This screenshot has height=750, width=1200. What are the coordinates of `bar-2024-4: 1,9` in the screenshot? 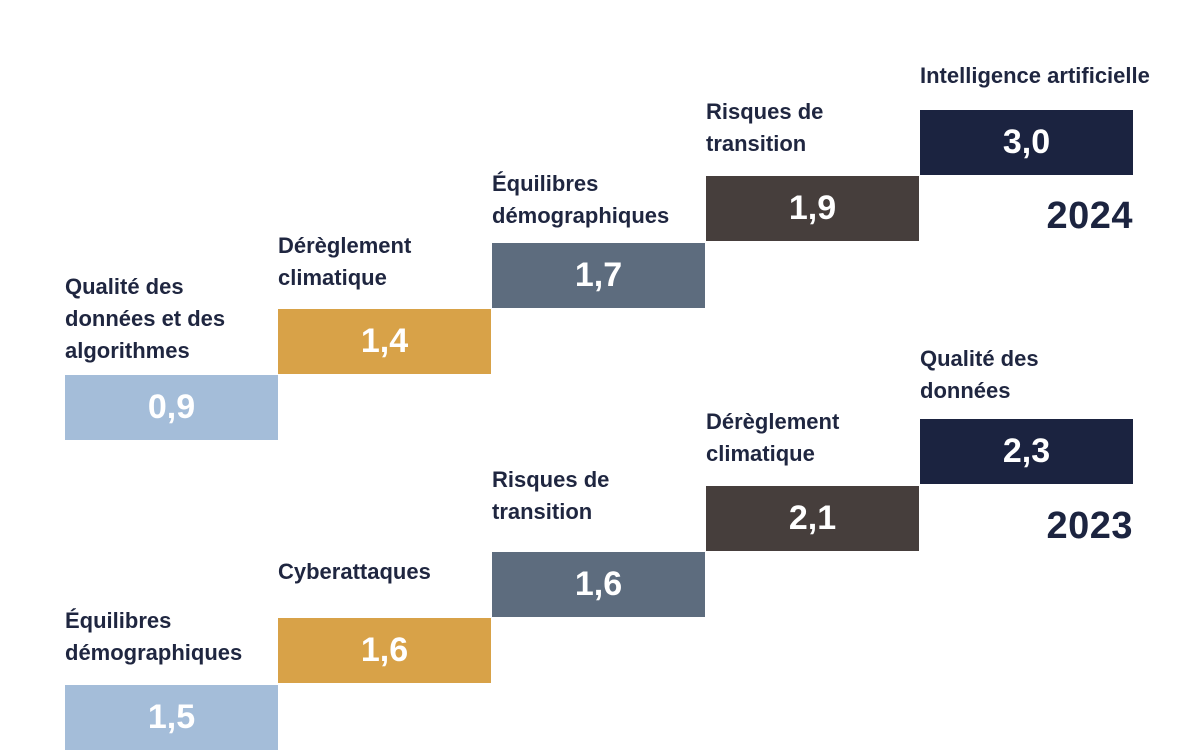 It's located at (812, 208).